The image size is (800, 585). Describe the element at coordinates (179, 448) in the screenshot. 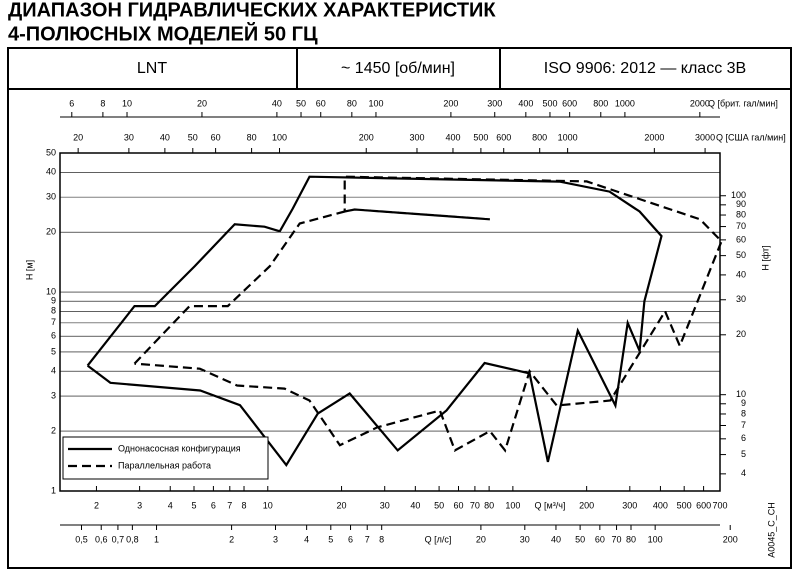

I see `legend-label: Однонасосная конфигурация` at that location.